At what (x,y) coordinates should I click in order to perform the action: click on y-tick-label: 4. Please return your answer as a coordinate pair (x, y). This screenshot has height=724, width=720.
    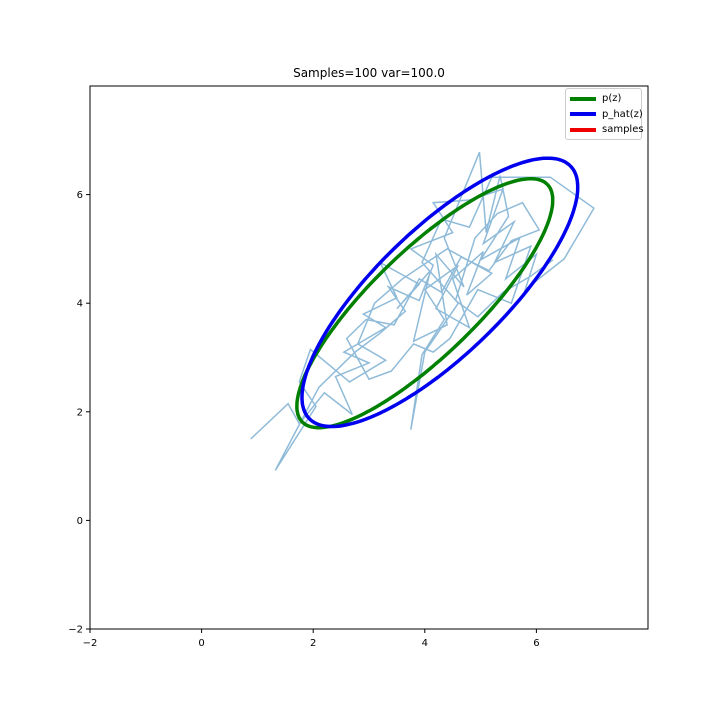
    Looking at the image, I should click on (80, 304).